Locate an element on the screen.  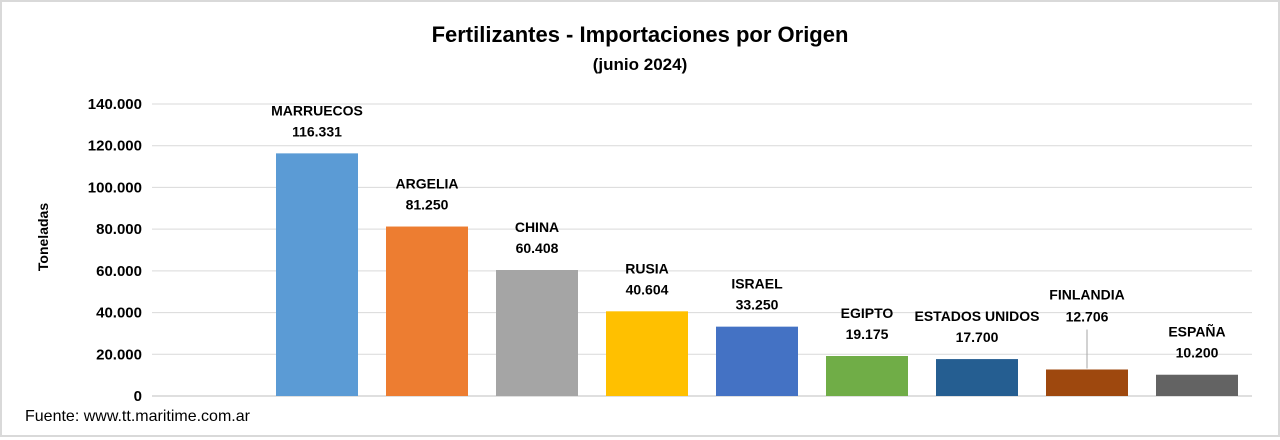
bar-rusia is located at coordinates (647, 353).